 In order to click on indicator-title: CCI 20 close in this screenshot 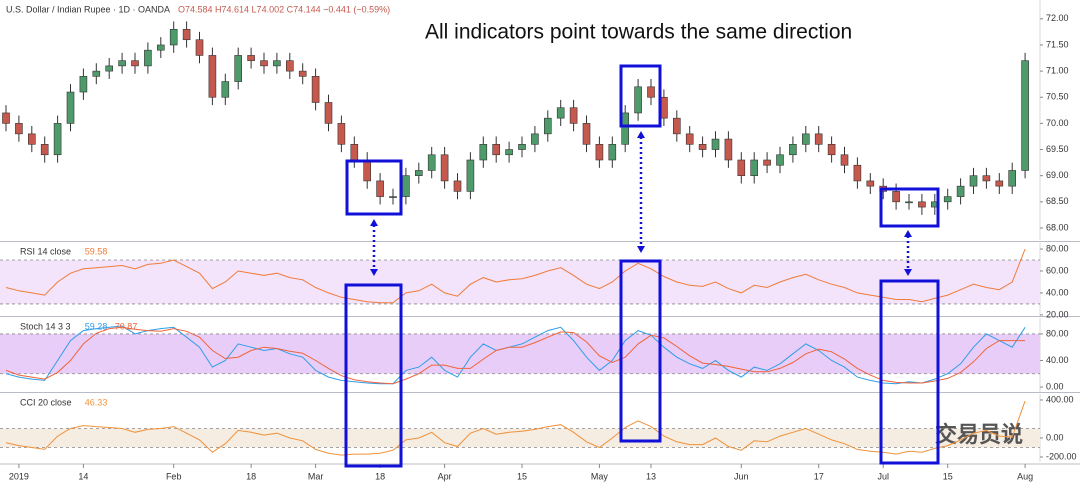, I will do `click(46, 402)`.